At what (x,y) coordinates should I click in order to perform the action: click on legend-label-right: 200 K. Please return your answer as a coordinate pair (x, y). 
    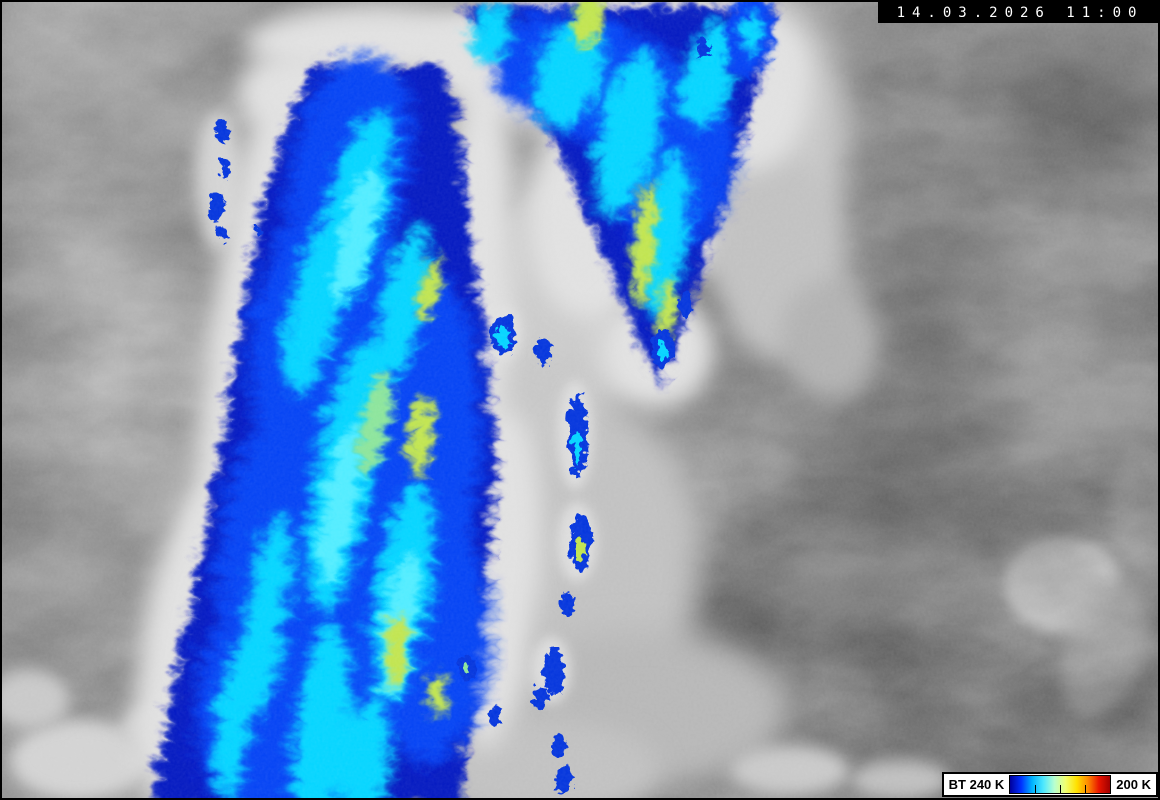
    Looking at the image, I should click on (1133, 784).